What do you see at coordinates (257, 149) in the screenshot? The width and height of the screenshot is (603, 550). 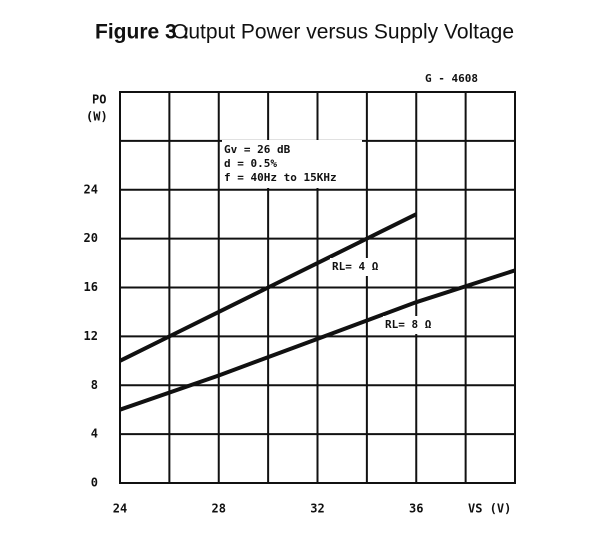 I see `annotation: Gv = 26 dB` at bounding box center [257, 149].